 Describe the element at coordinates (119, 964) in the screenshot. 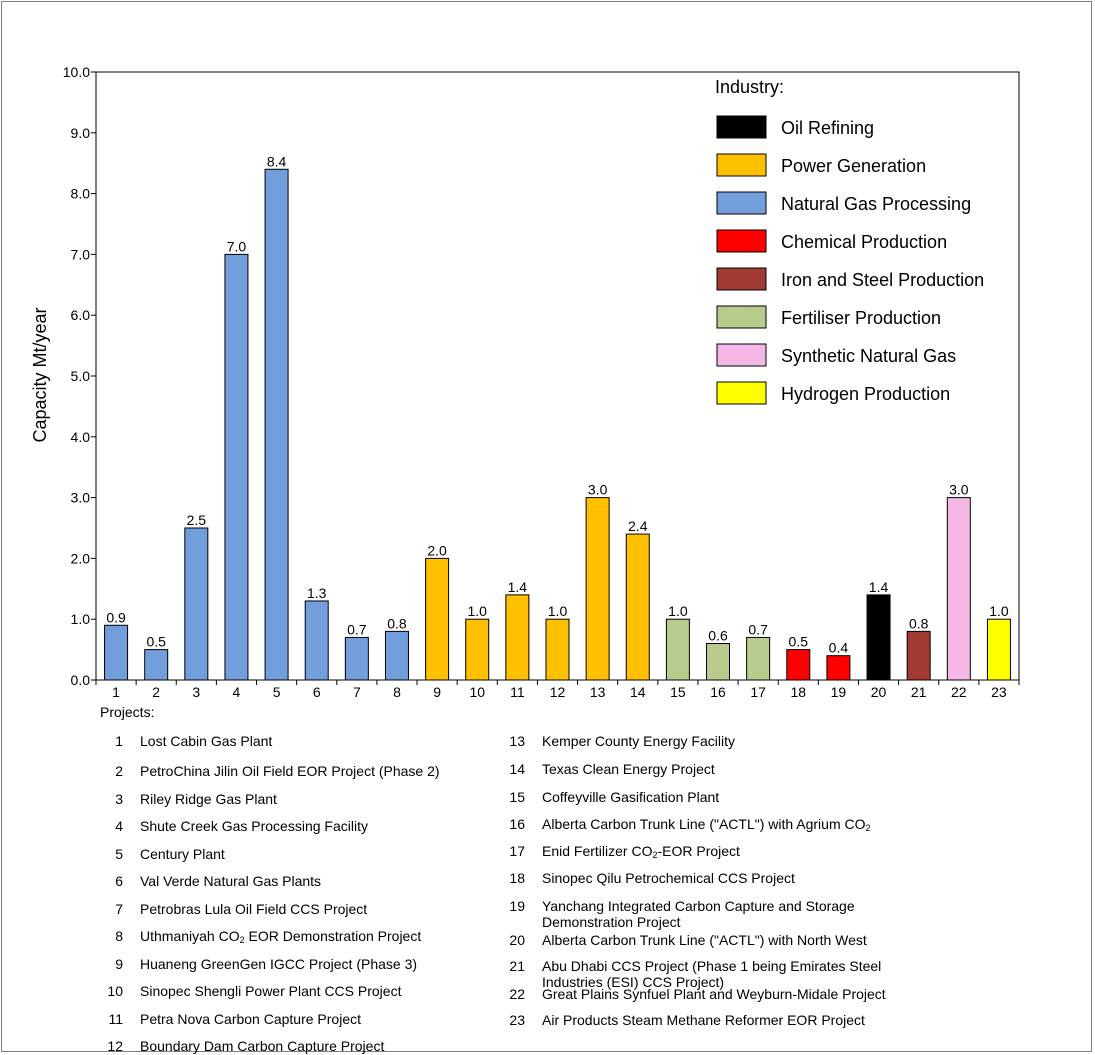

I see `project-number: 9` at that location.